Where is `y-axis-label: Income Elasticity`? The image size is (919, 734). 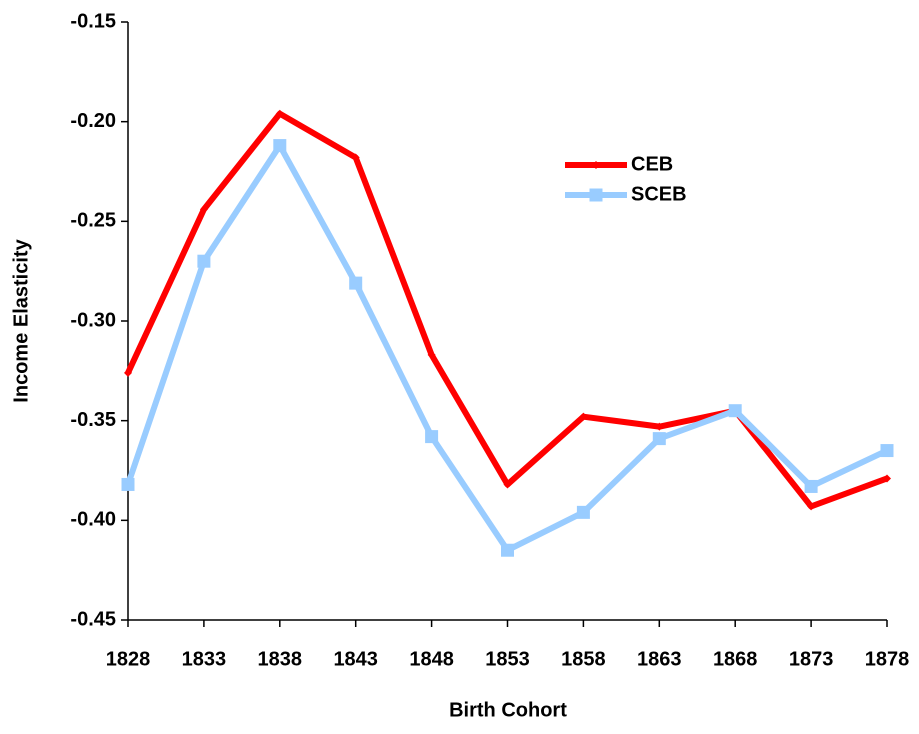 y-axis-label: Income Elasticity is located at coordinates (21, 320).